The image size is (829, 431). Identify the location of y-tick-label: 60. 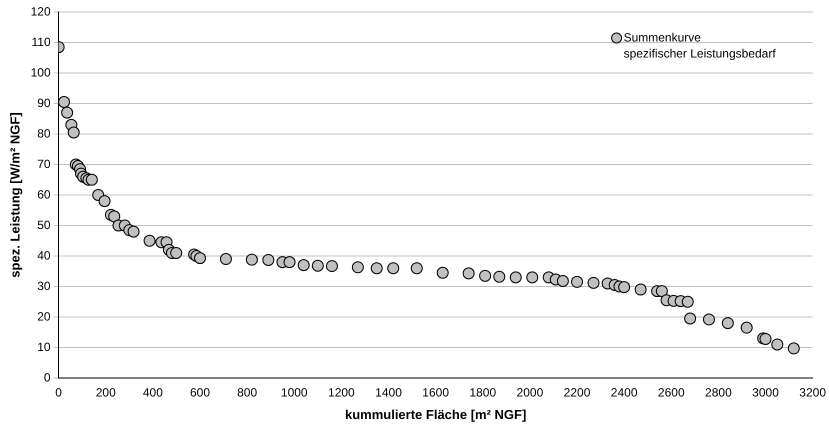
(44, 194).